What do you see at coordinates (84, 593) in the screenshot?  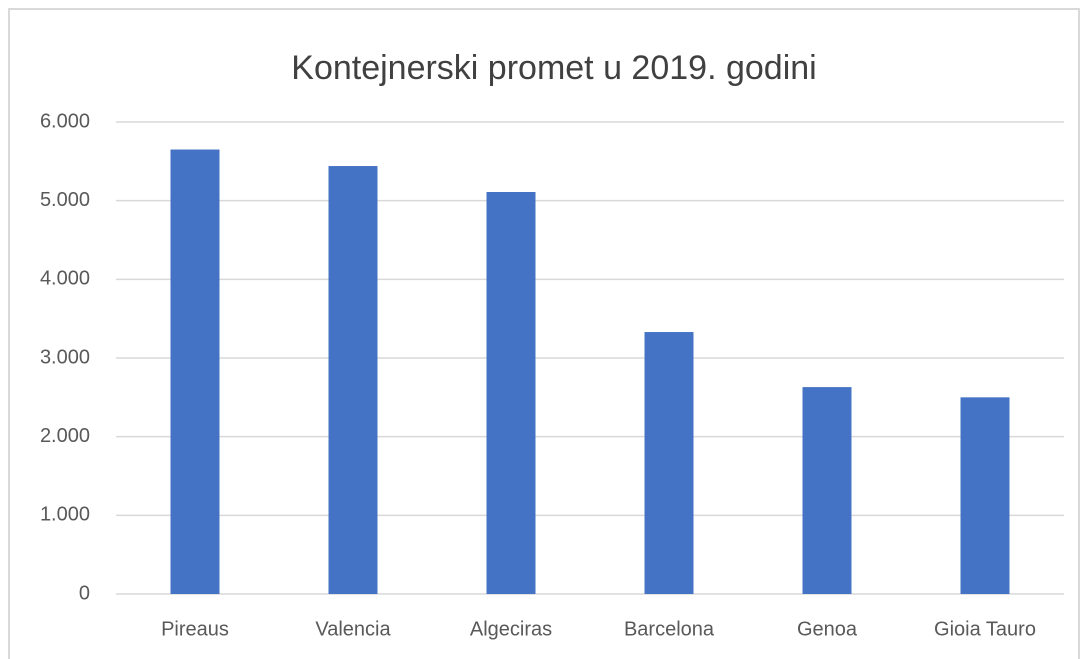 I see `y-tick-label: 0` at bounding box center [84, 593].